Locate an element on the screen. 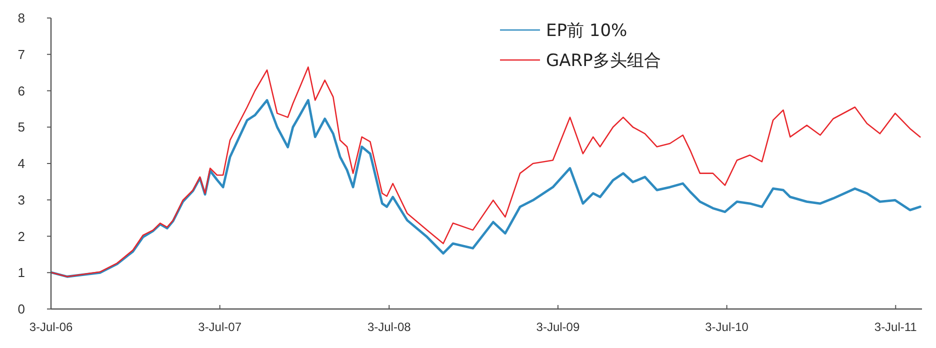 The height and width of the screenshot is (348, 936). y-tick-label: 2 is located at coordinates (21, 236).